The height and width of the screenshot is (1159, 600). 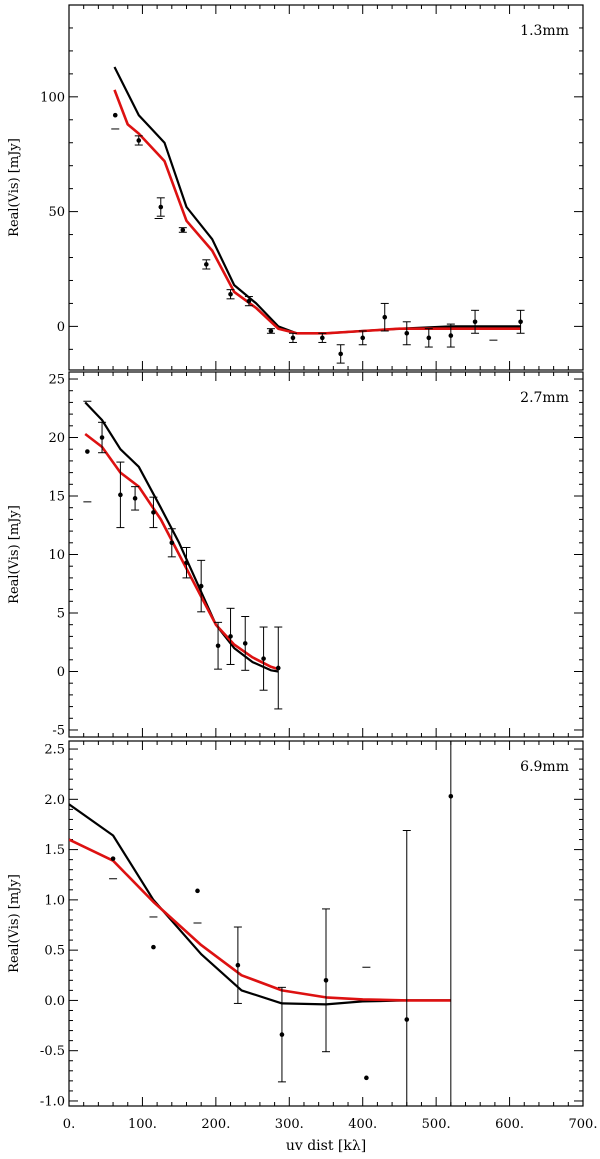 What do you see at coordinates (56, 555) in the screenshot?
I see `y-tick-label: 10` at bounding box center [56, 555].